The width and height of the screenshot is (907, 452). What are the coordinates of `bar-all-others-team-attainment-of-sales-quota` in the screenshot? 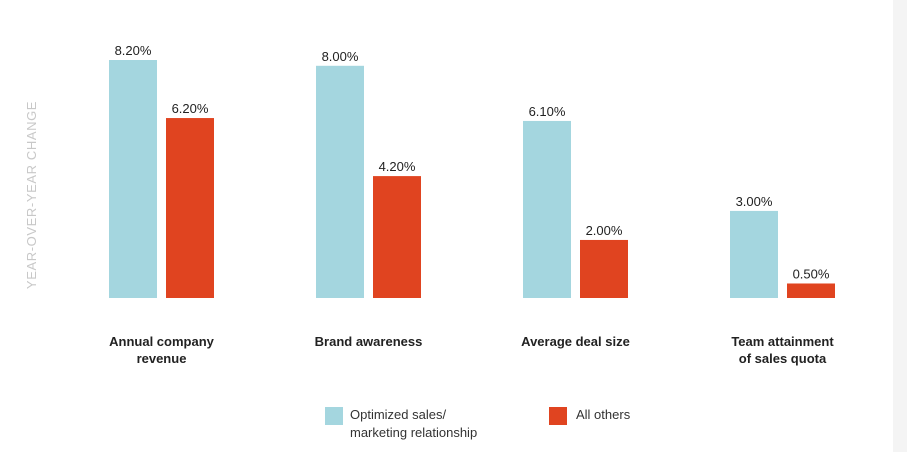 It's located at (811, 290).